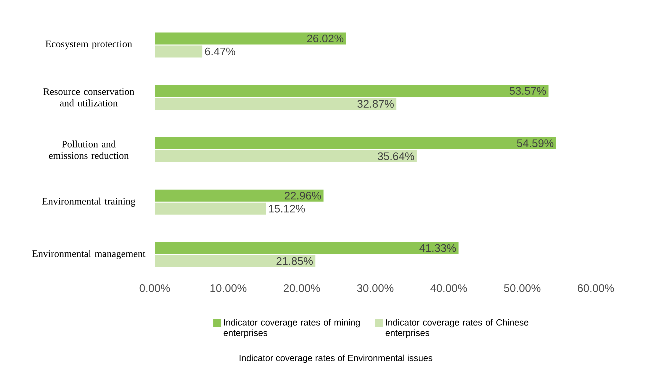  I want to click on data-label: 54.59%, so click(535, 144).